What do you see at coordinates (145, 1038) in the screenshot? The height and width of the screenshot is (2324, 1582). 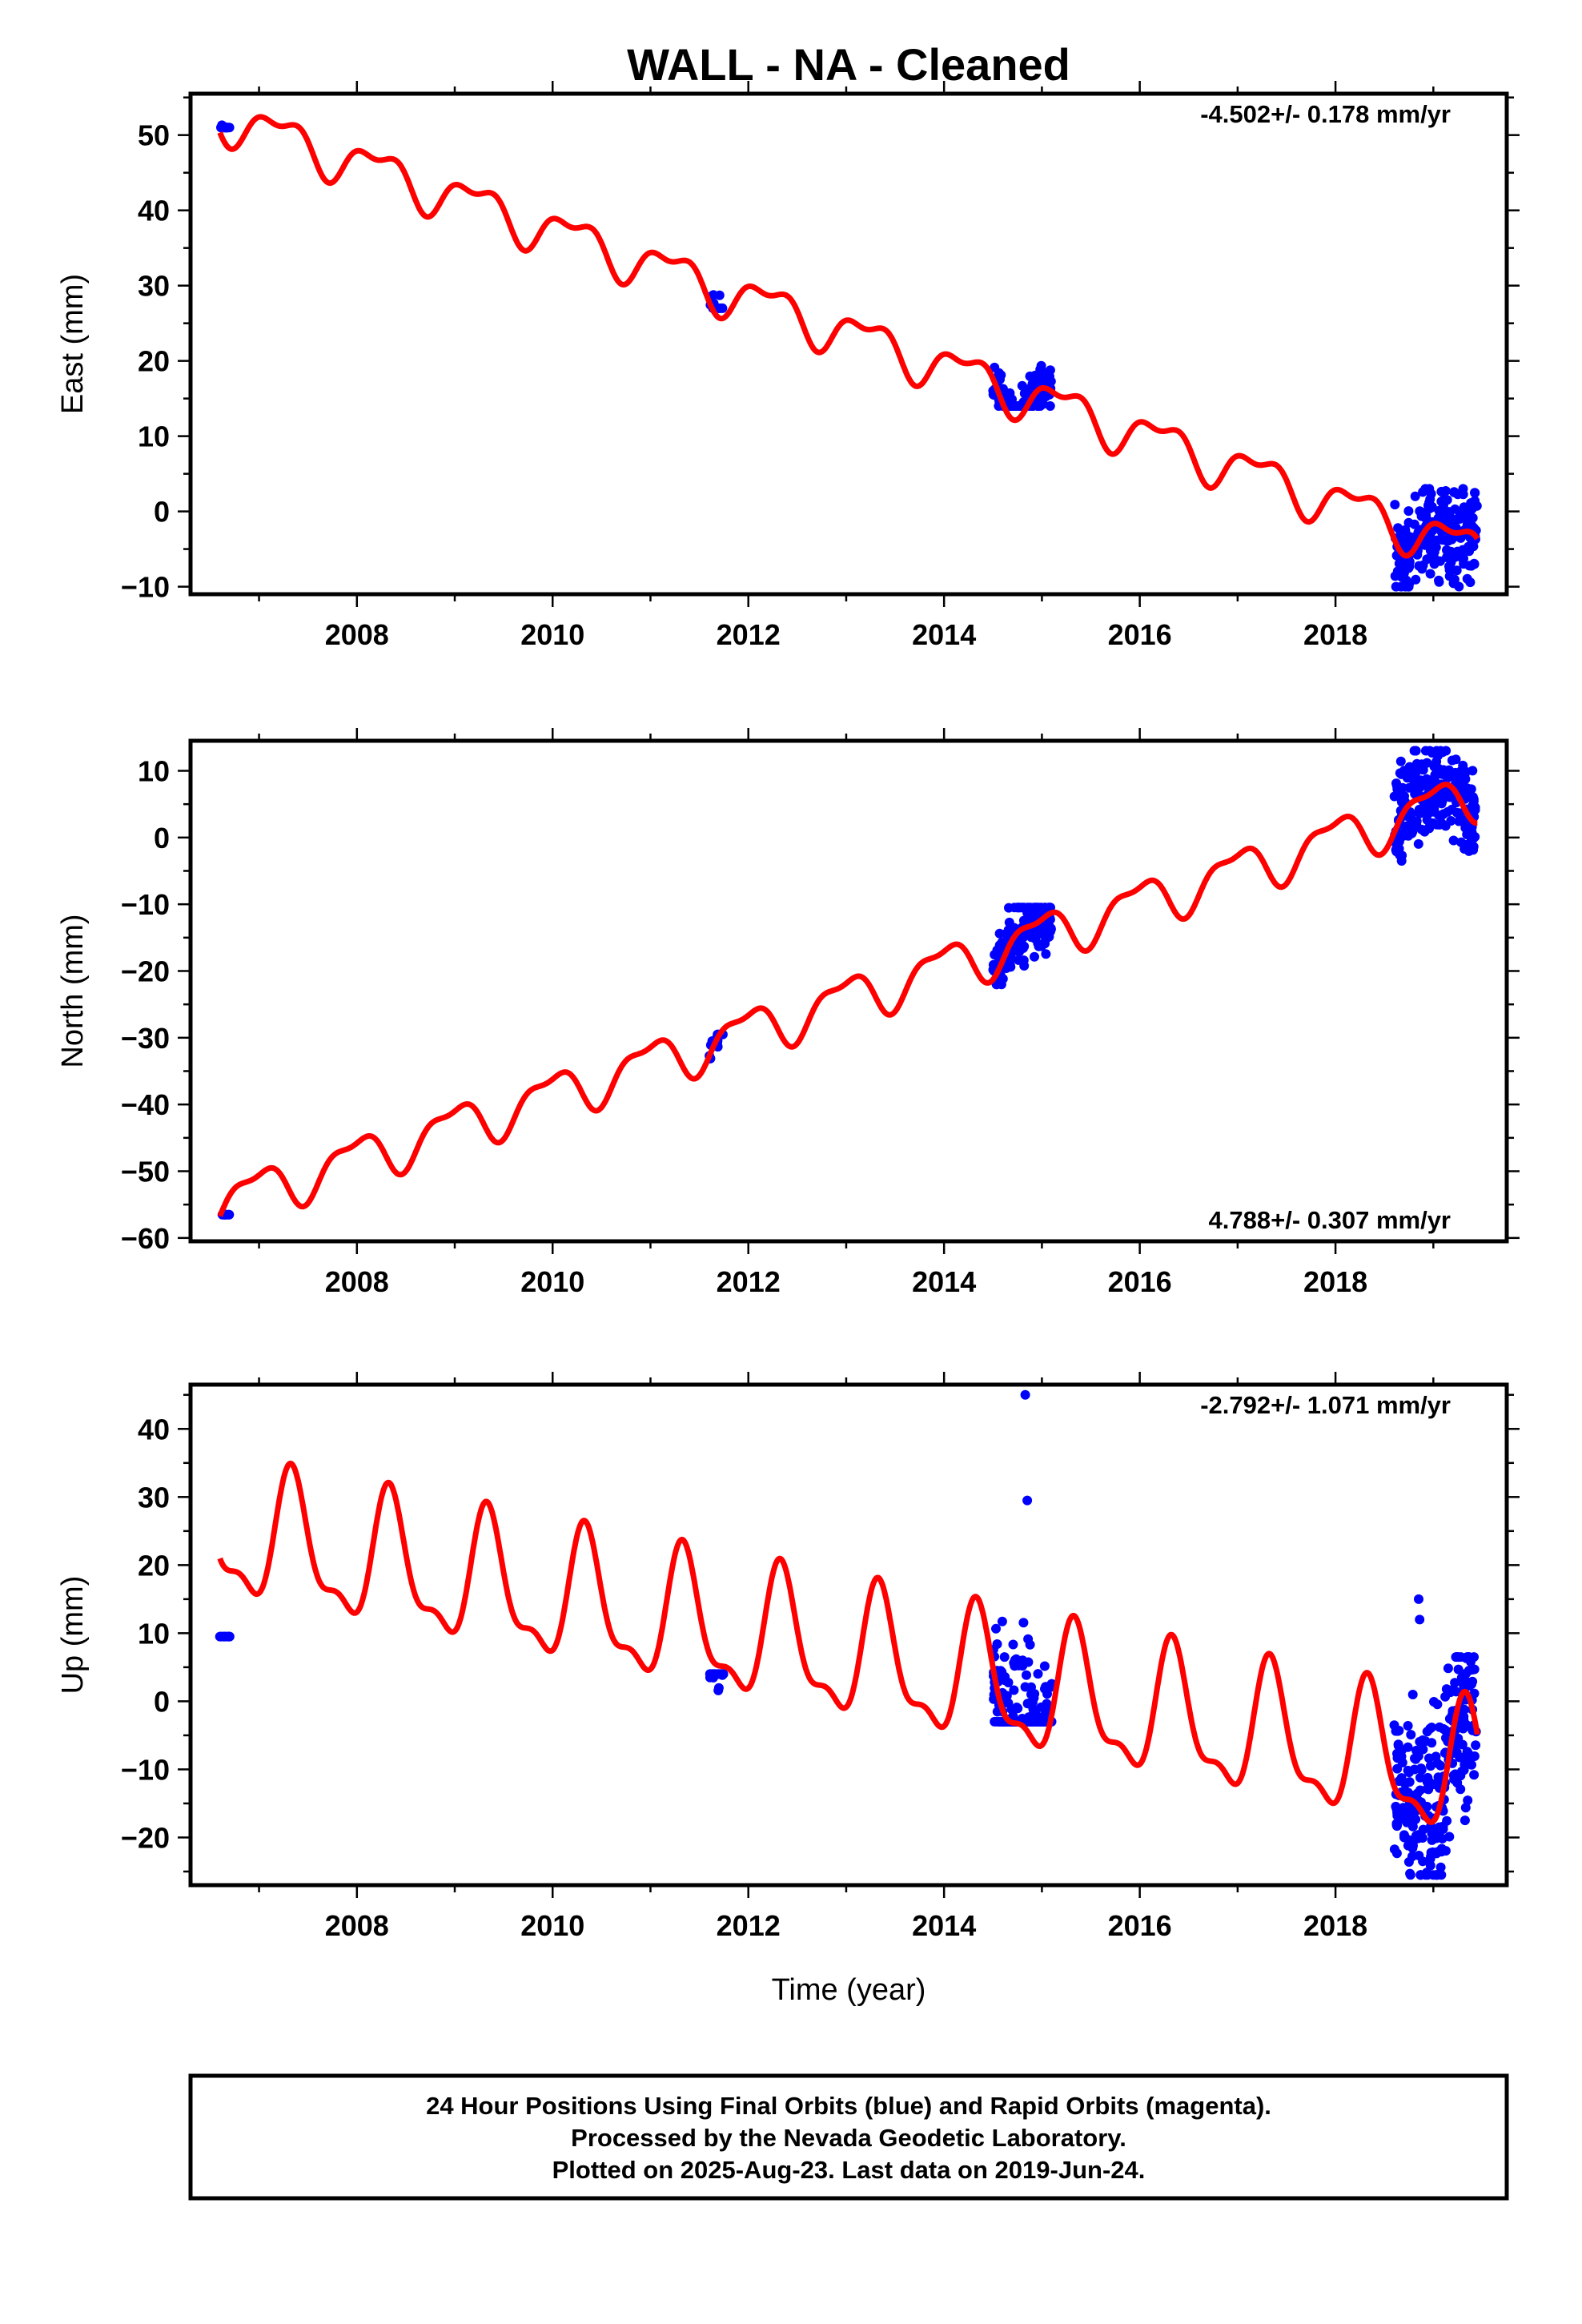 I see `north-y-tick-label: −30` at bounding box center [145, 1038].